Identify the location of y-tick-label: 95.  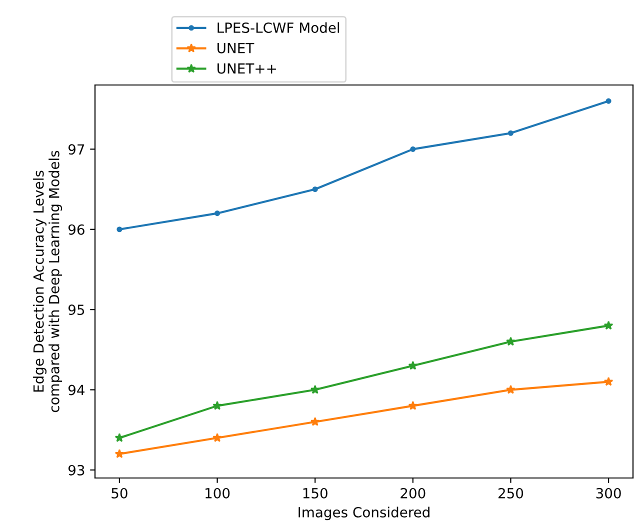
(76, 310).